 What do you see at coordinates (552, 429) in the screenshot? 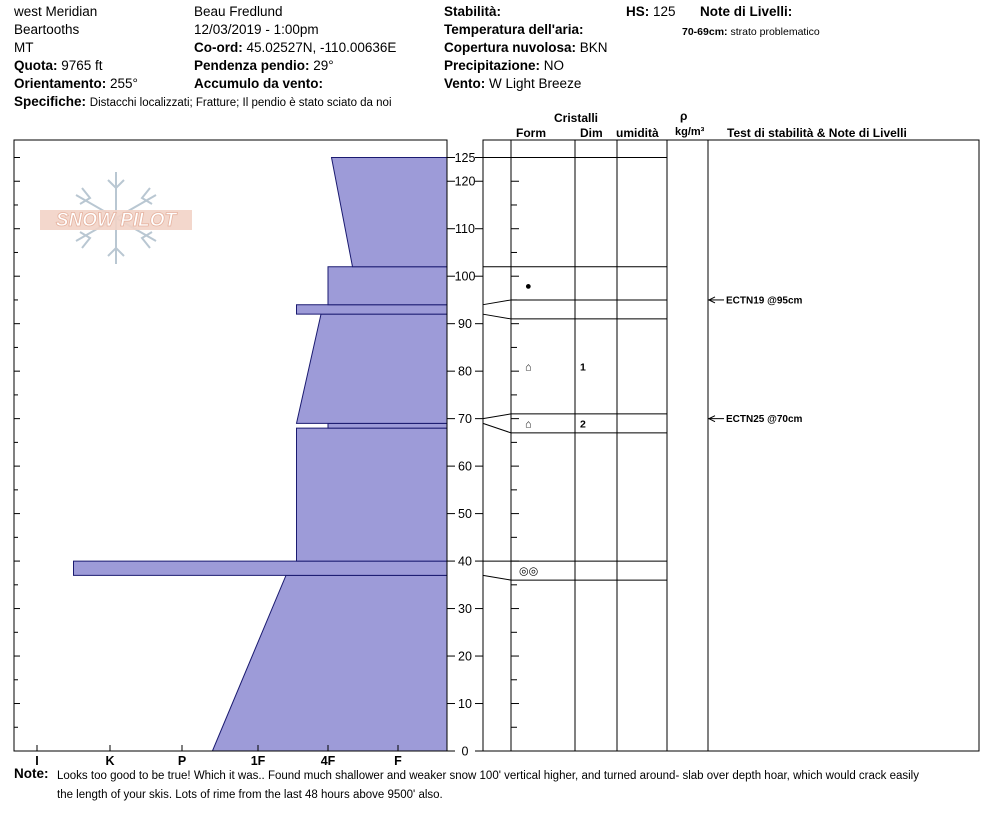
I see `grain-symbols: ● ⌂ ⌂ ◎◎ 1 2` at bounding box center [552, 429].